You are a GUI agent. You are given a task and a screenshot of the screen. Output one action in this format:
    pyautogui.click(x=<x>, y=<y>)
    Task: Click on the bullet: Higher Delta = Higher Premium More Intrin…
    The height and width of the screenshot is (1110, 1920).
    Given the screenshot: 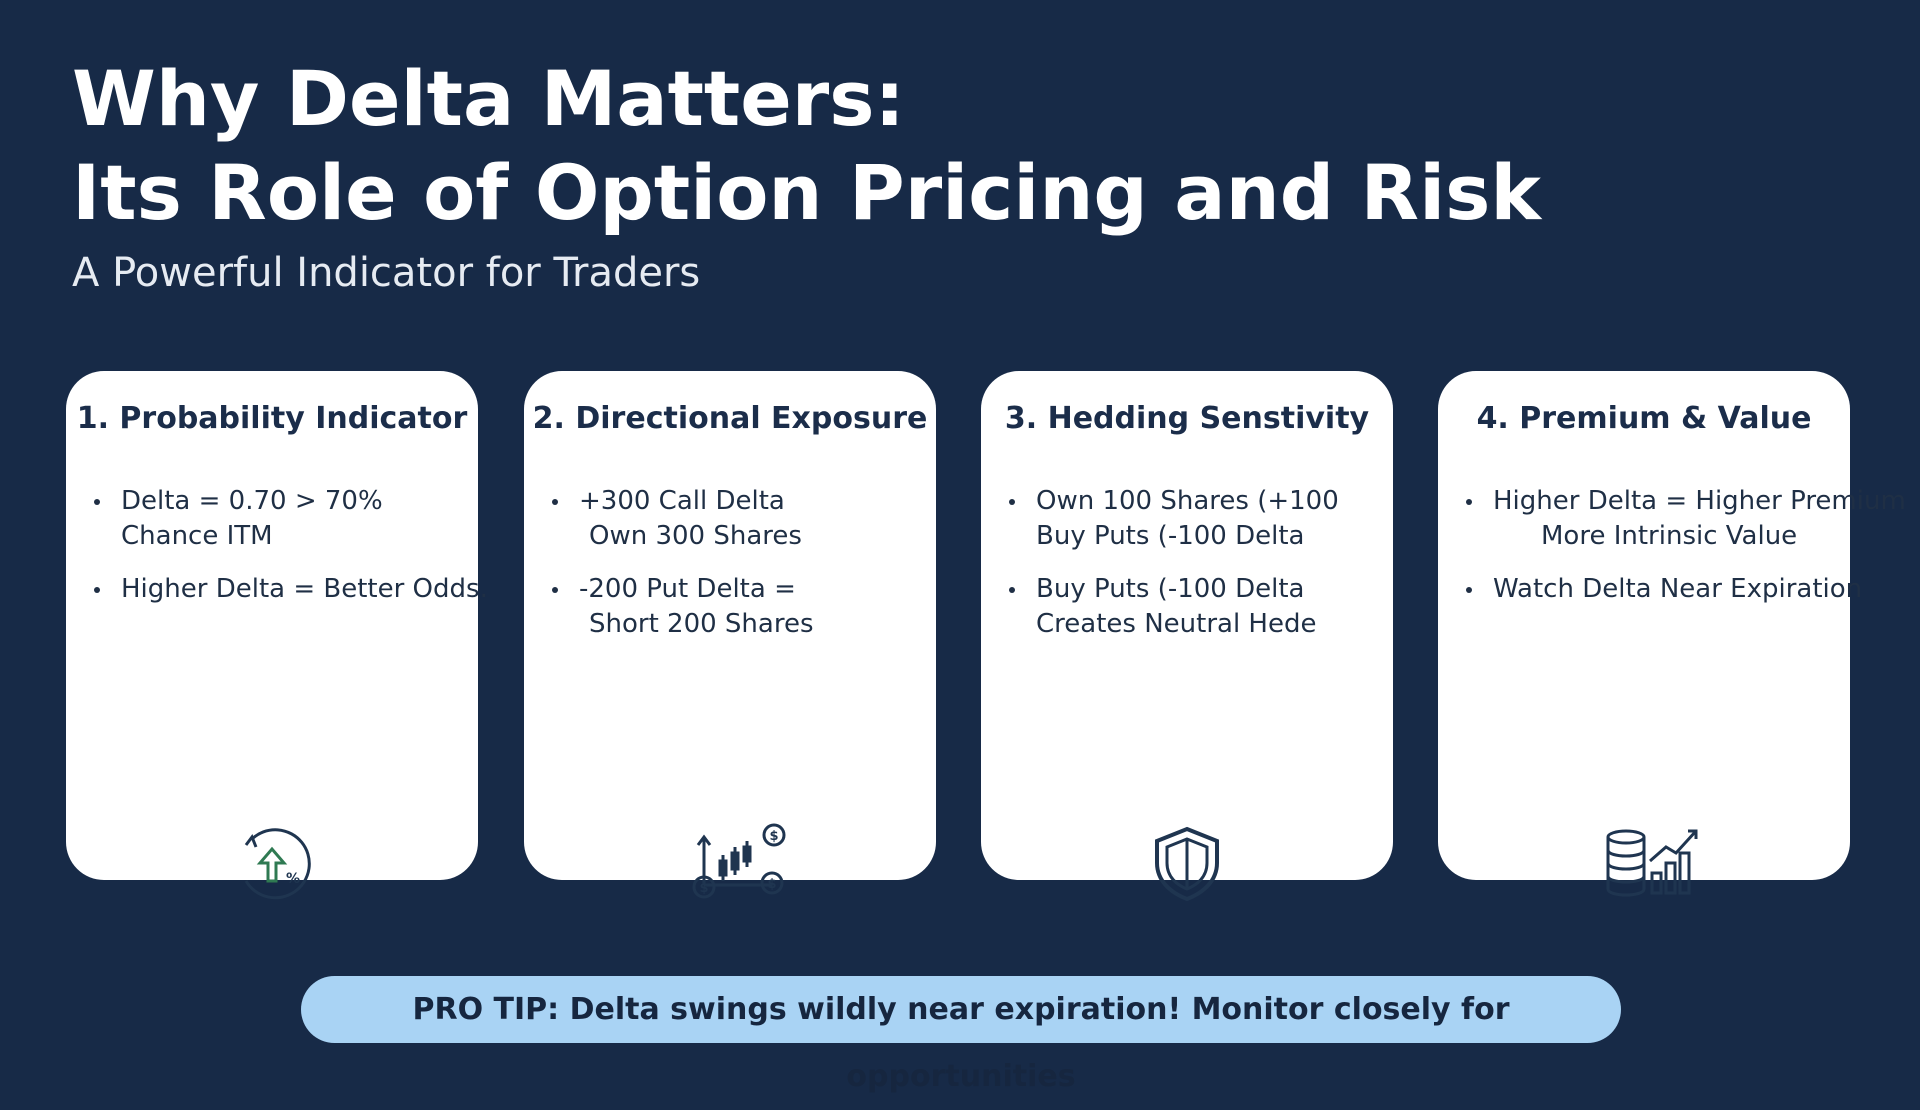 What is the action you would take?
    pyautogui.click(x=1686, y=519)
    